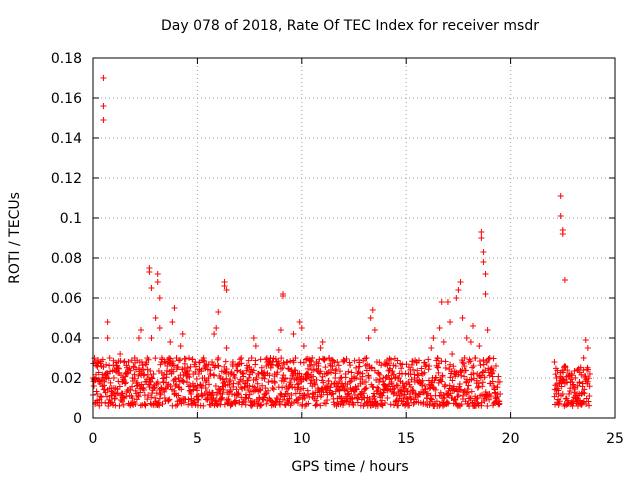 This screenshot has height=480, width=640. What do you see at coordinates (93, 439) in the screenshot?
I see `x-tick-label: 0` at bounding box center [93, 439].